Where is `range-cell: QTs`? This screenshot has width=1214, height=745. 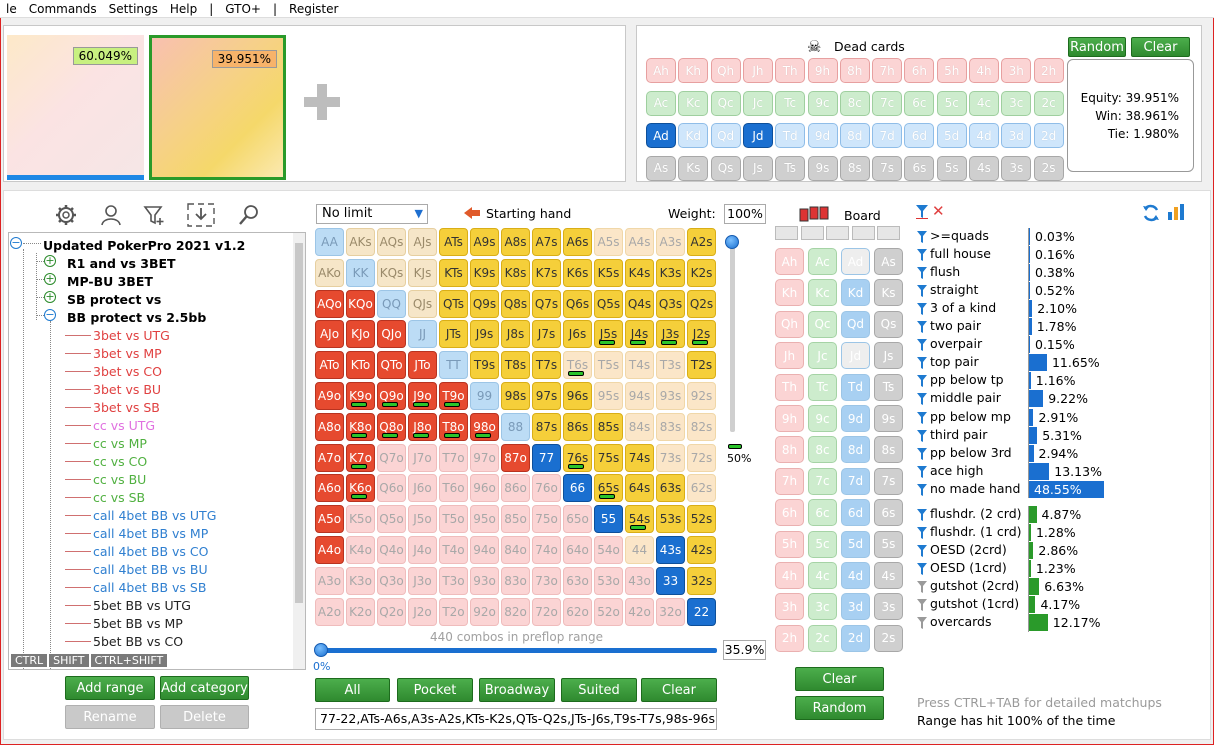 range-cell: QTs is located at coordinates (453, 303).